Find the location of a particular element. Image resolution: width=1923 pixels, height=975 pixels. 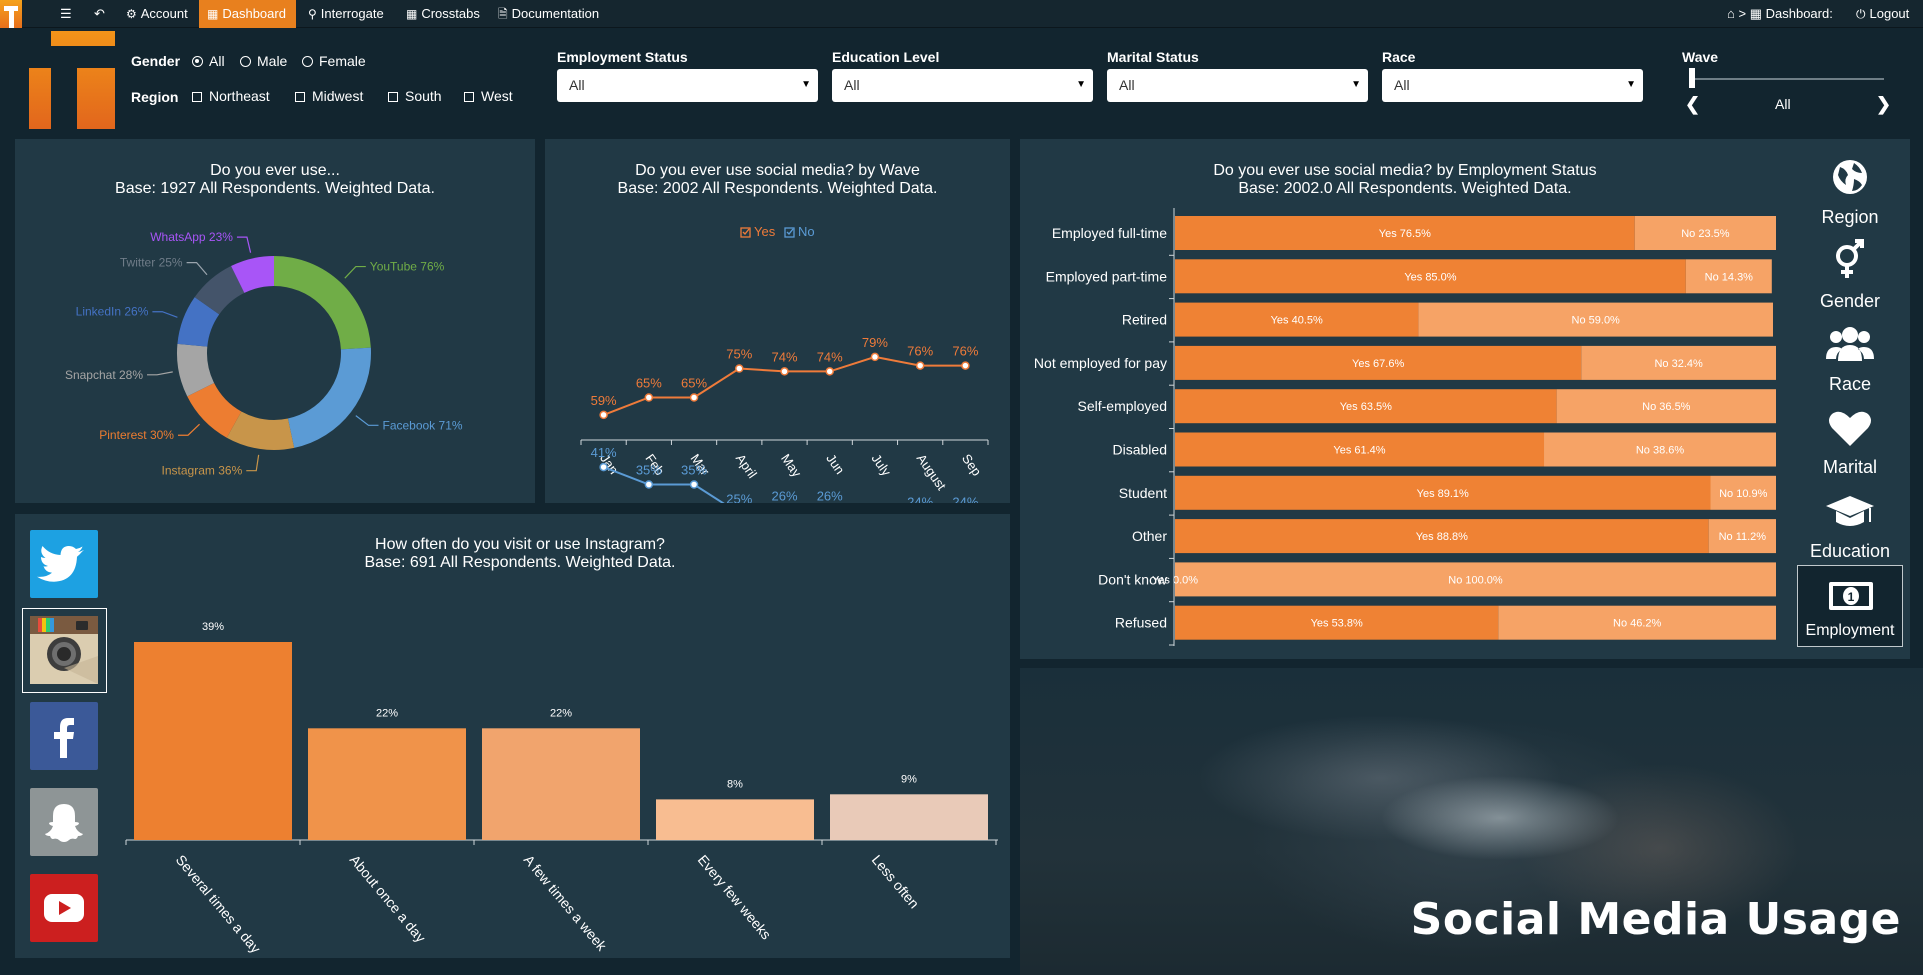

side-region-button: Region is located at coordinates (1850, 193).